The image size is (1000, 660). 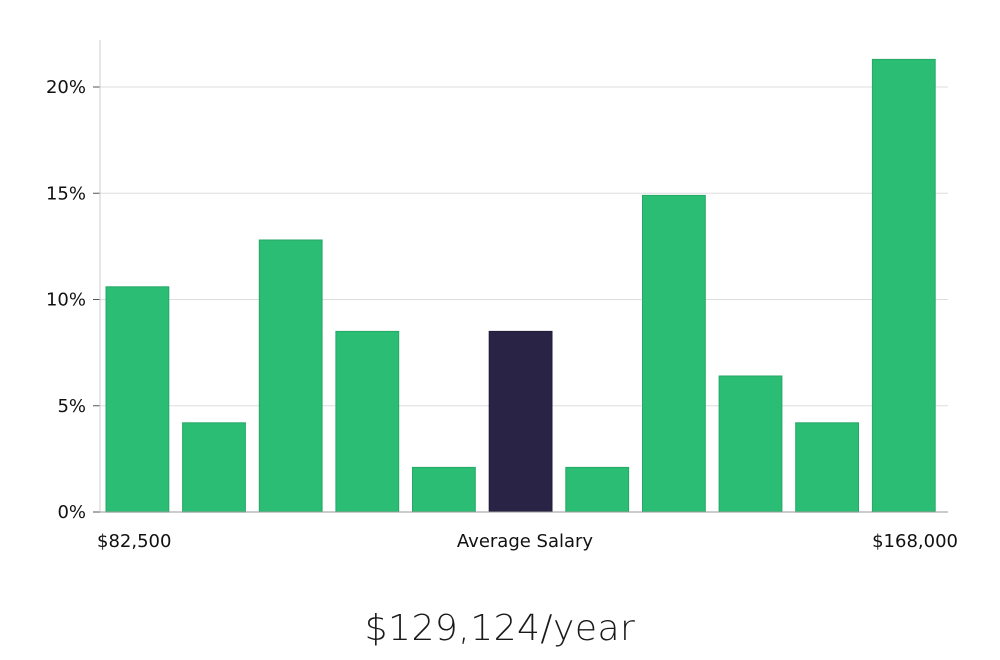 What do you see at coordinates (915, 541) in the screenshot?
I see `x-label-max: $168,000` at bounding box center [915, 541].